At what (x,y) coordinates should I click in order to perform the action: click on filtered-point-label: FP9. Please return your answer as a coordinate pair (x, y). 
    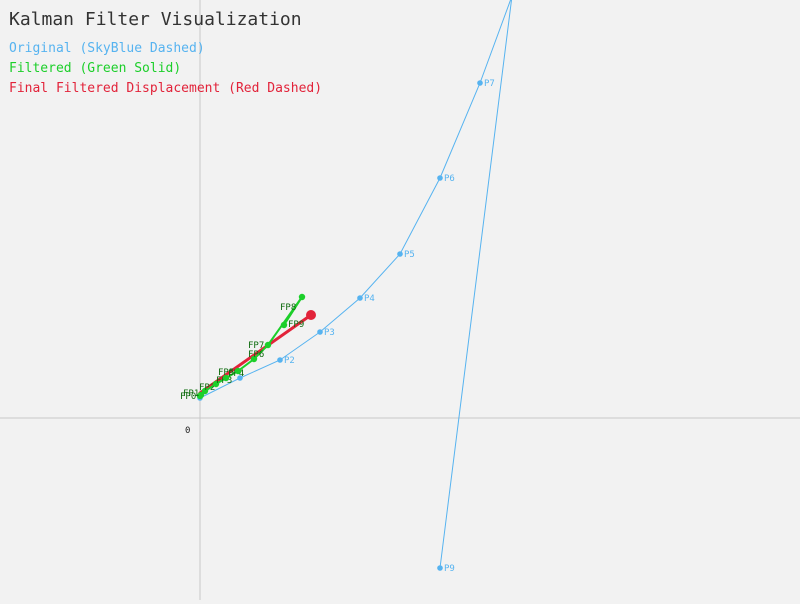
    Looking at the image, I should click on (296, 325).